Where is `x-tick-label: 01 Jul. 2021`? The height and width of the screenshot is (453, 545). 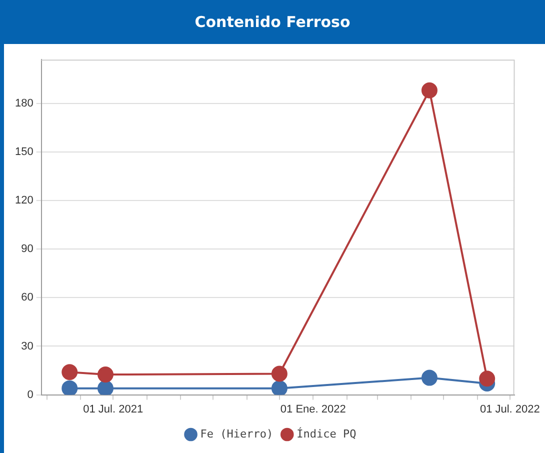 x-tick-label: 01 Jul. 2021 is located at coordinates (113, 409).